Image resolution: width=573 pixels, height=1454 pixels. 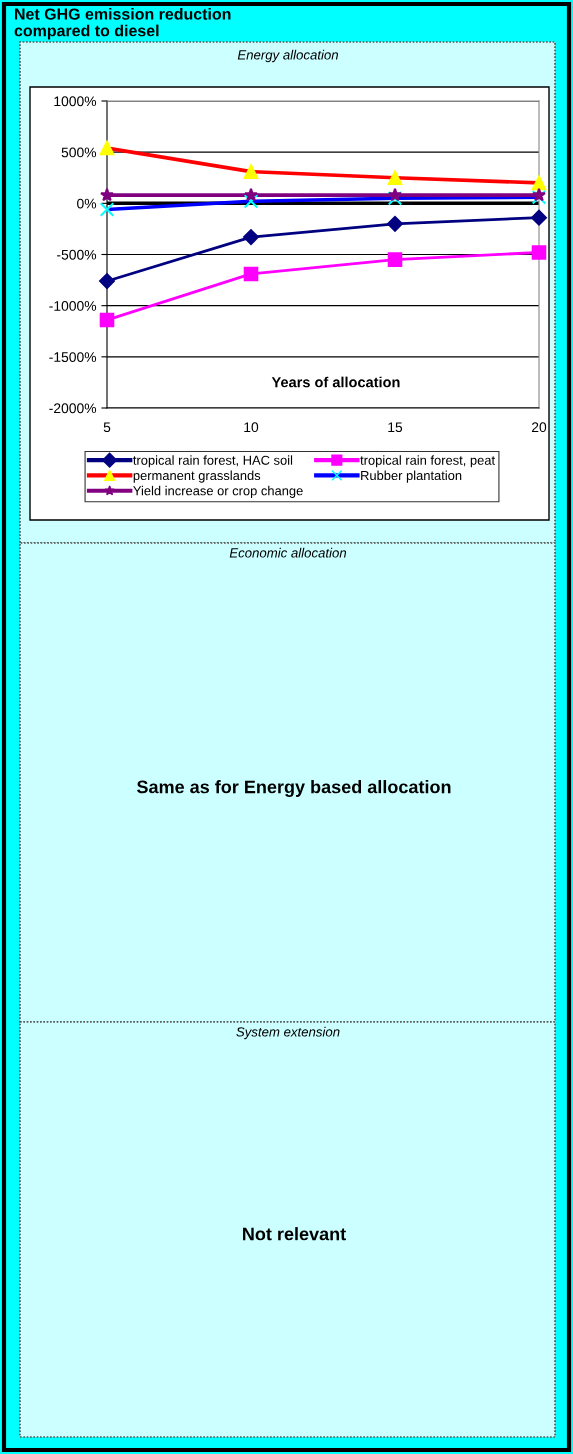 What do you see at coordinates (73, 357) in the screenshot?
I see `y-tick-label: -1500%` at bounding box center [73, 357].